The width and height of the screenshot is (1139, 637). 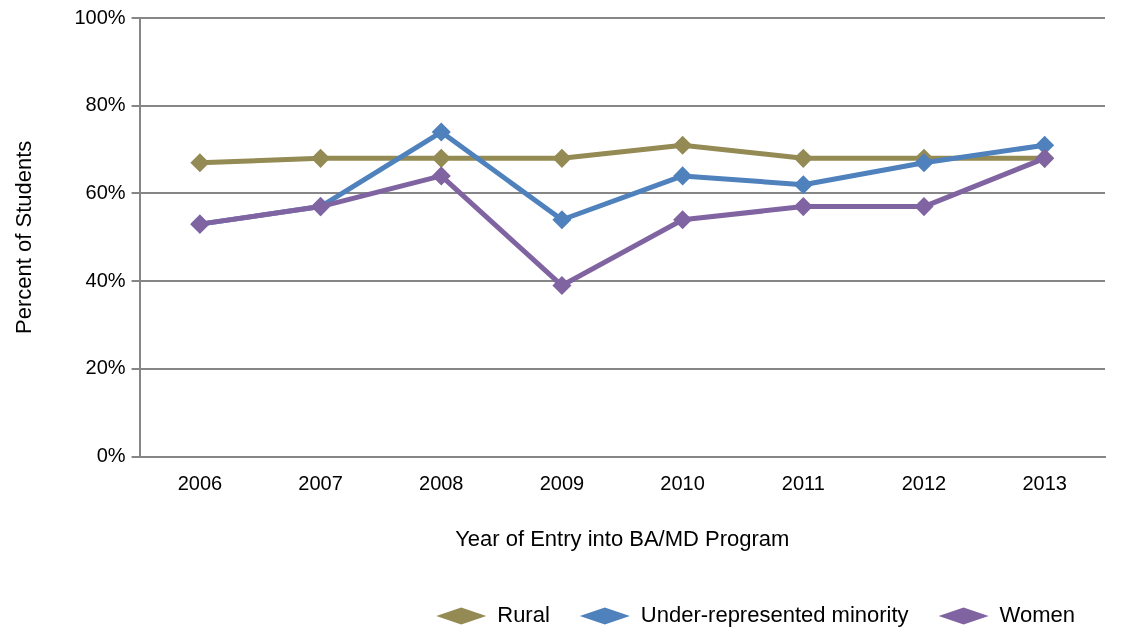 I want to click on x-tick-label: 2013, so click(x=1044, y=483).